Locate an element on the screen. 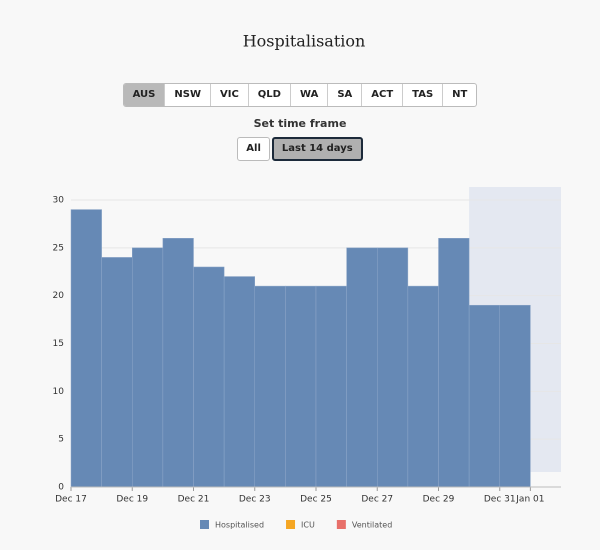  legend-label: ICU is located at coordinates (308, 525).